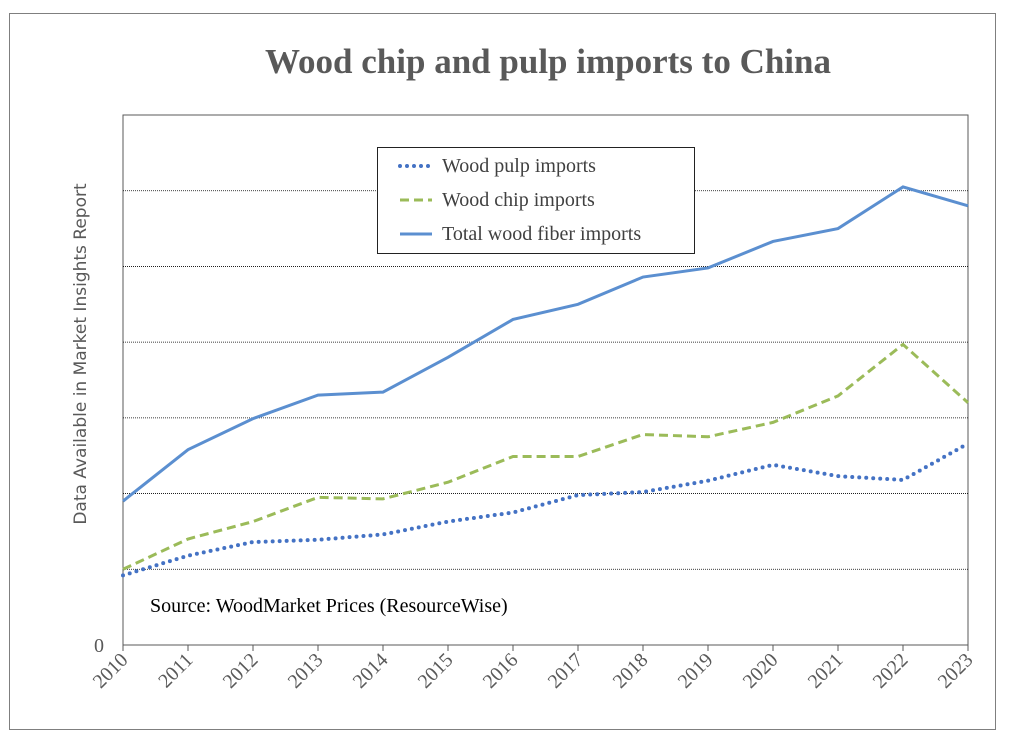 This screenshot has height=742, width=1014. Describe the element at coordinates (547, 61) in the screenshot. I see `chart-title: Wood chip and pulp imports to China` at that location.